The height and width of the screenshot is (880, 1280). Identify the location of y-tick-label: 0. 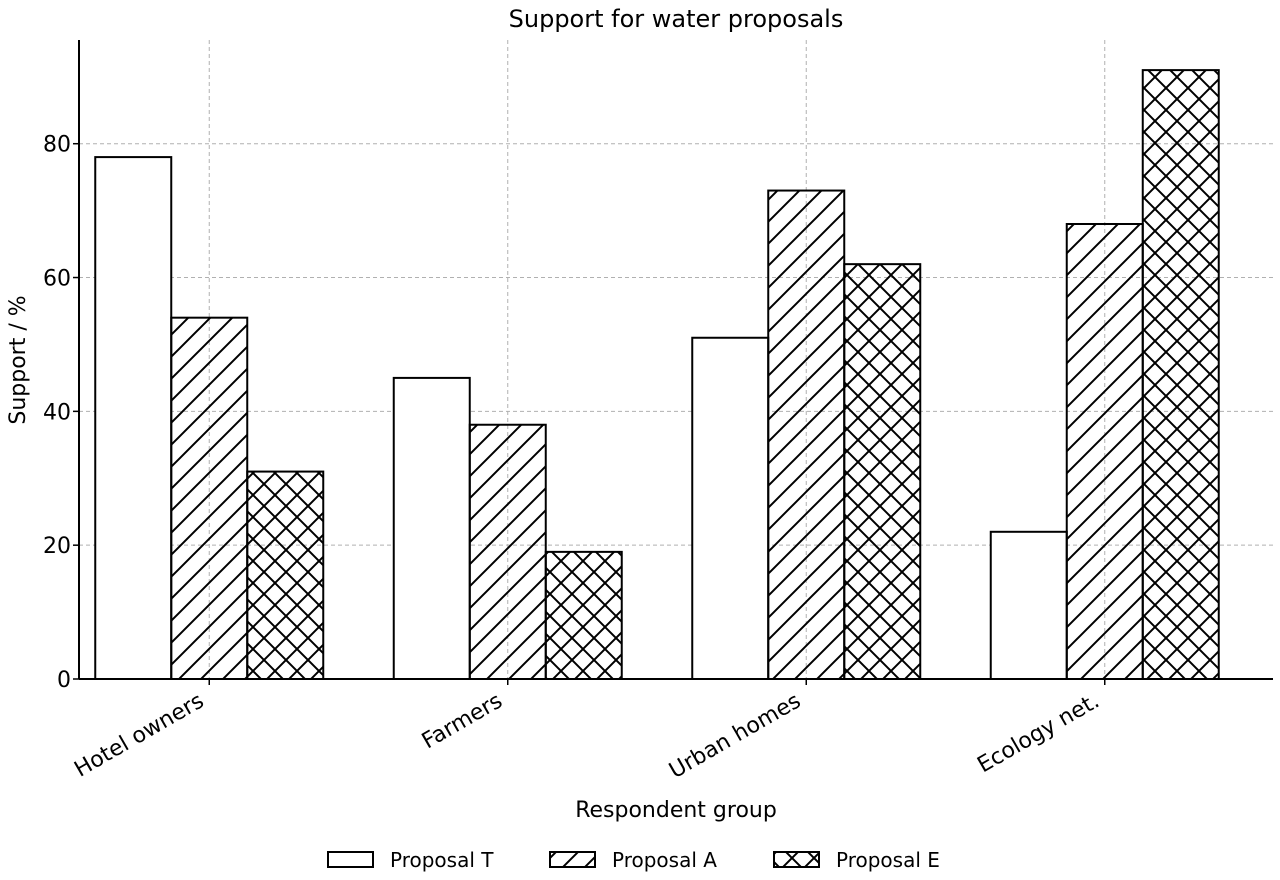
(64, 680).